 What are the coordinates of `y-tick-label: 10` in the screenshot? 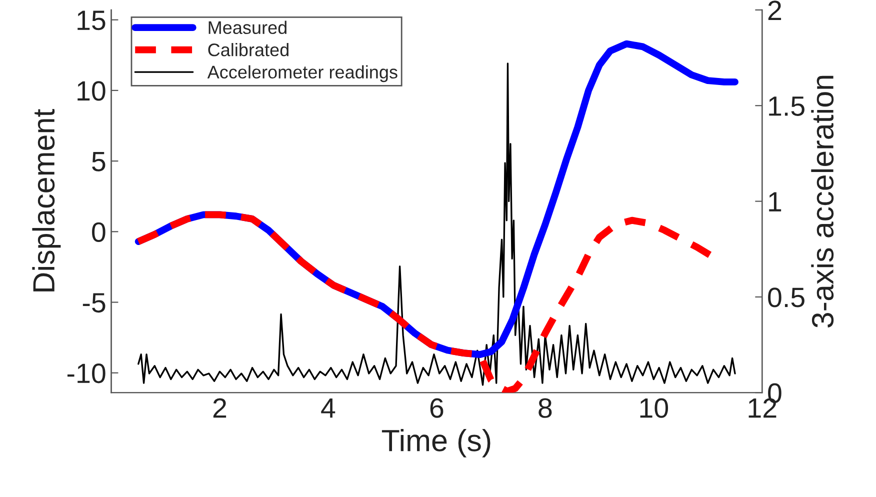 It's located at (92, 91).